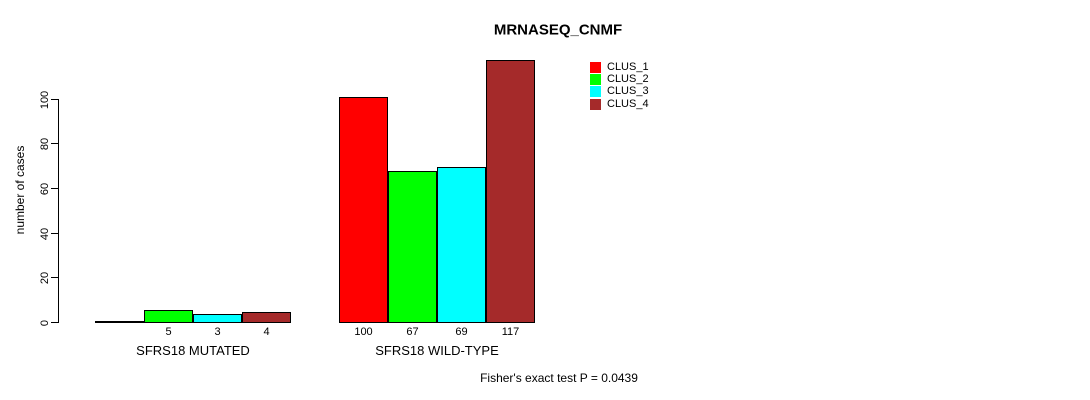  What do you see at coordinates (45, 277) in the screenshot?
I see `y-axis-tick-label: 20` at bounding box center [45, 277].